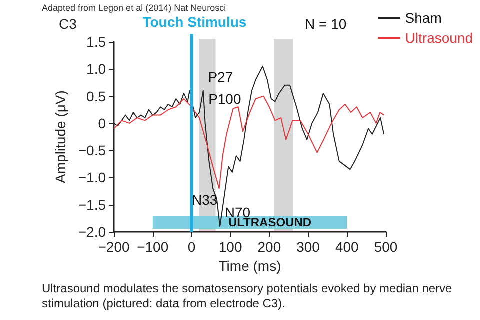 The width and height of the screenshot is (480, 320). Describe the element at coordinates (153, 247) in the screenshot. I see `x-tick-label: −100` at that location.